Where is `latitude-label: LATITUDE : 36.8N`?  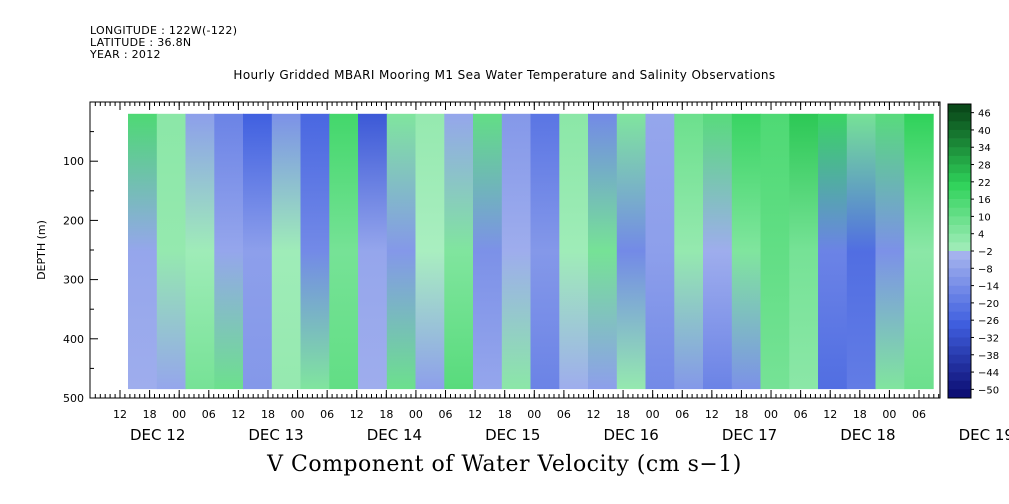
latitude-label: LATITUDE : 36.8N is located at coordinates (141, 42).